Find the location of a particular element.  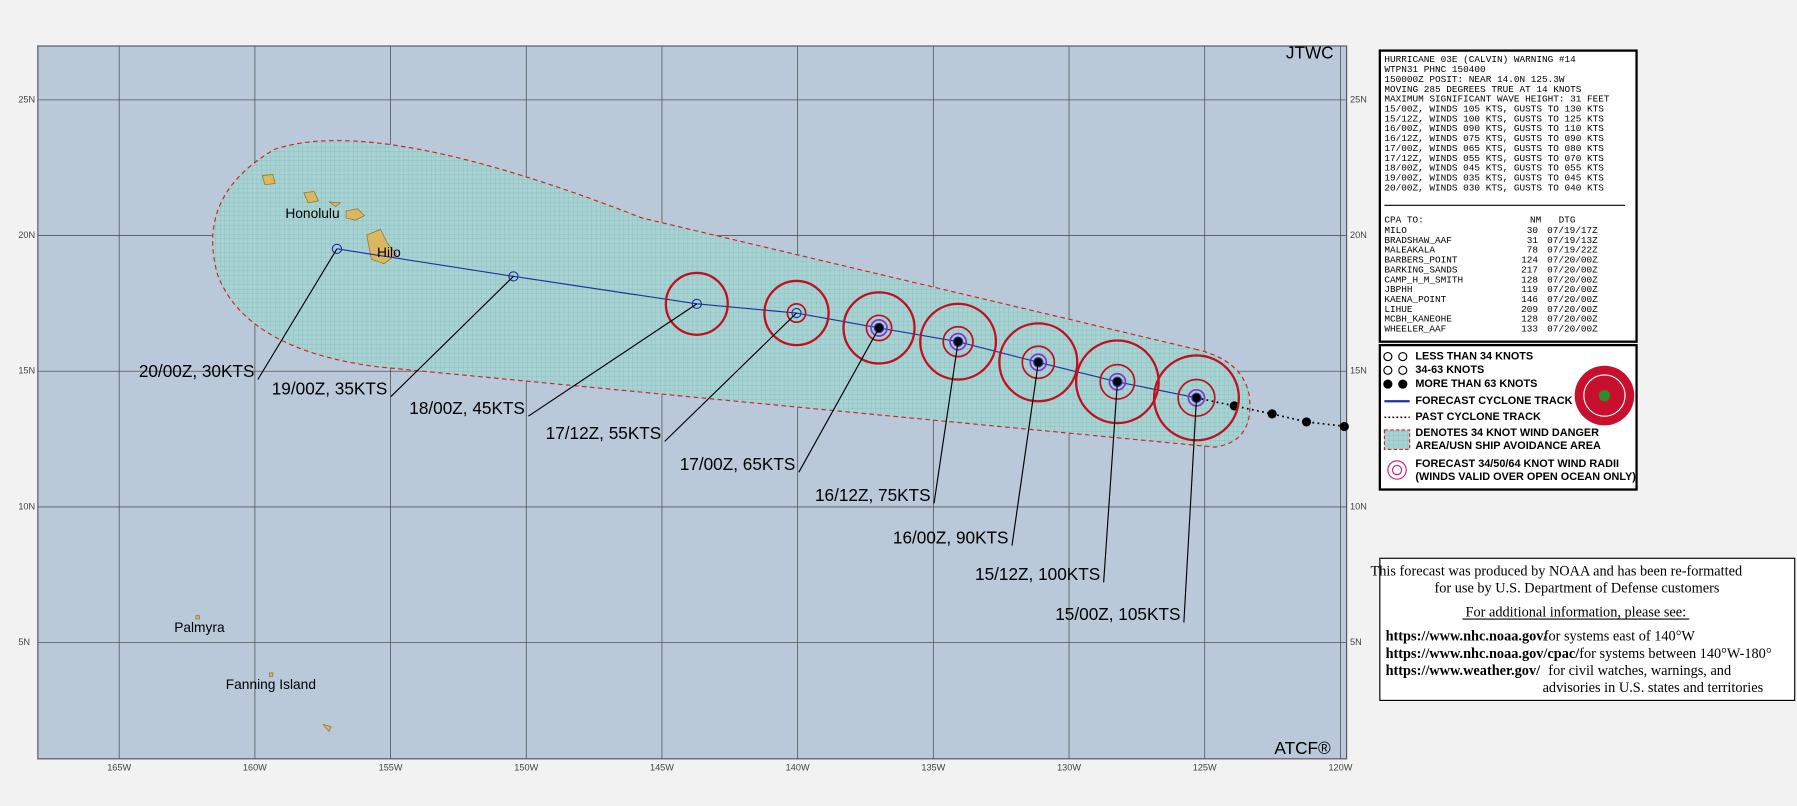

warning-line: 15/12Z, WINDS 100 KTS, GUSTS TO 125 KTS is located at coordinates (1494, 118).